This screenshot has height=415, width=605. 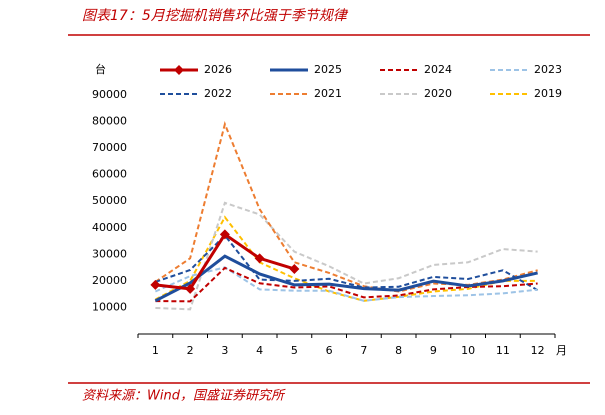 I want to click on x-tick-label: 12, so click(x=538, y=350).